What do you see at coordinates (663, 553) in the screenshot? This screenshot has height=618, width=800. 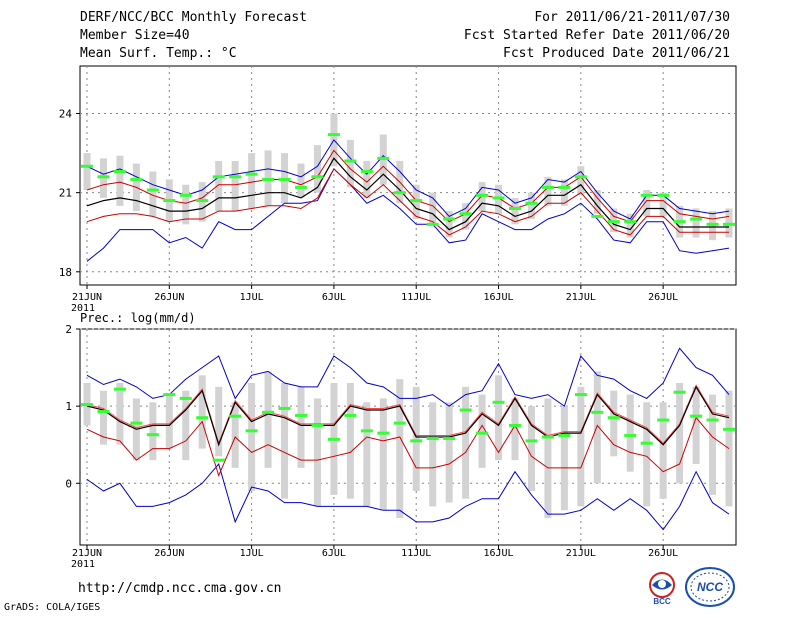 I see `precipitation-xtick-label: 26JUL` at bounding box center [663, 553].